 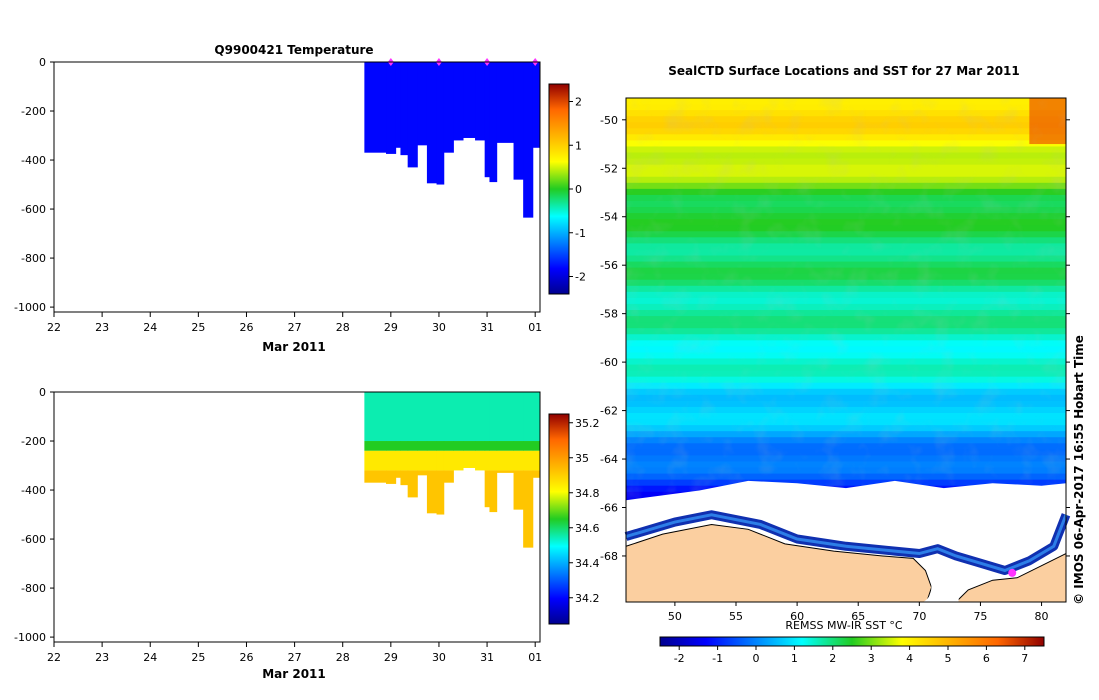 What do you see at coordinates (948, 658) in the screenshot?
I see `sst-colorbar-tick-label: 5` at bounding box center [948, 658].